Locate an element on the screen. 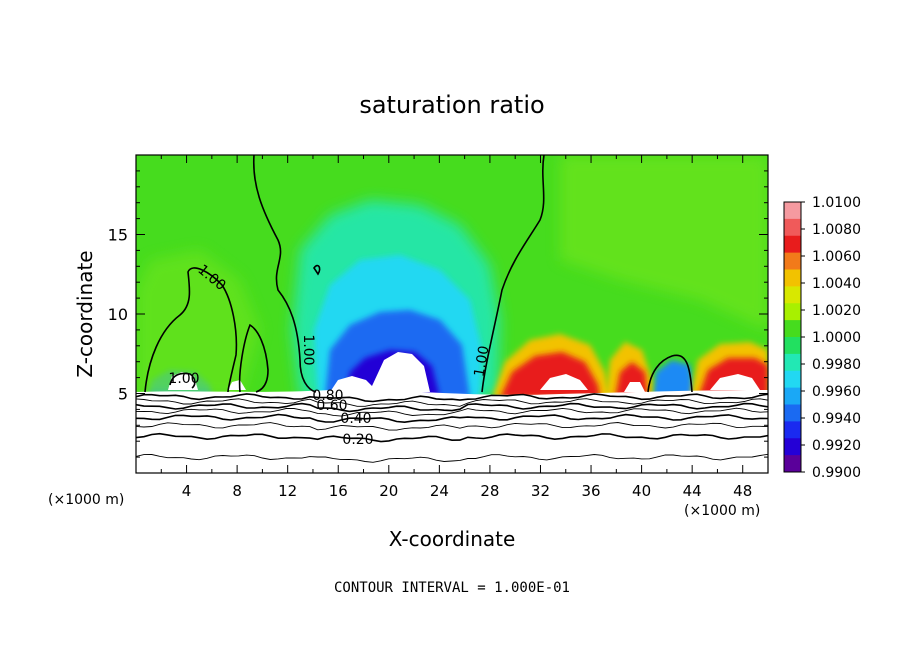 The height and width of the screenshot is (654, 904). dry-layer-fill is located at coordinates (452, 431).